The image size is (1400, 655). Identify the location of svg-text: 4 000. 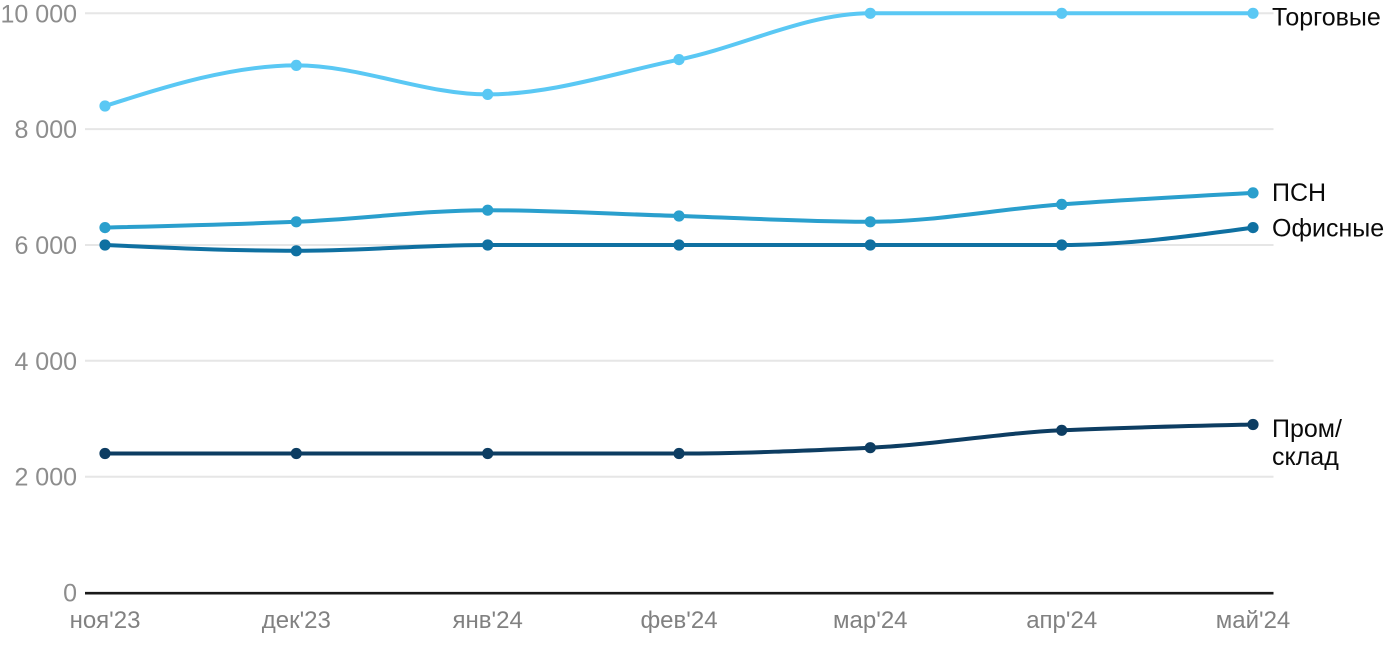
(45, 362).